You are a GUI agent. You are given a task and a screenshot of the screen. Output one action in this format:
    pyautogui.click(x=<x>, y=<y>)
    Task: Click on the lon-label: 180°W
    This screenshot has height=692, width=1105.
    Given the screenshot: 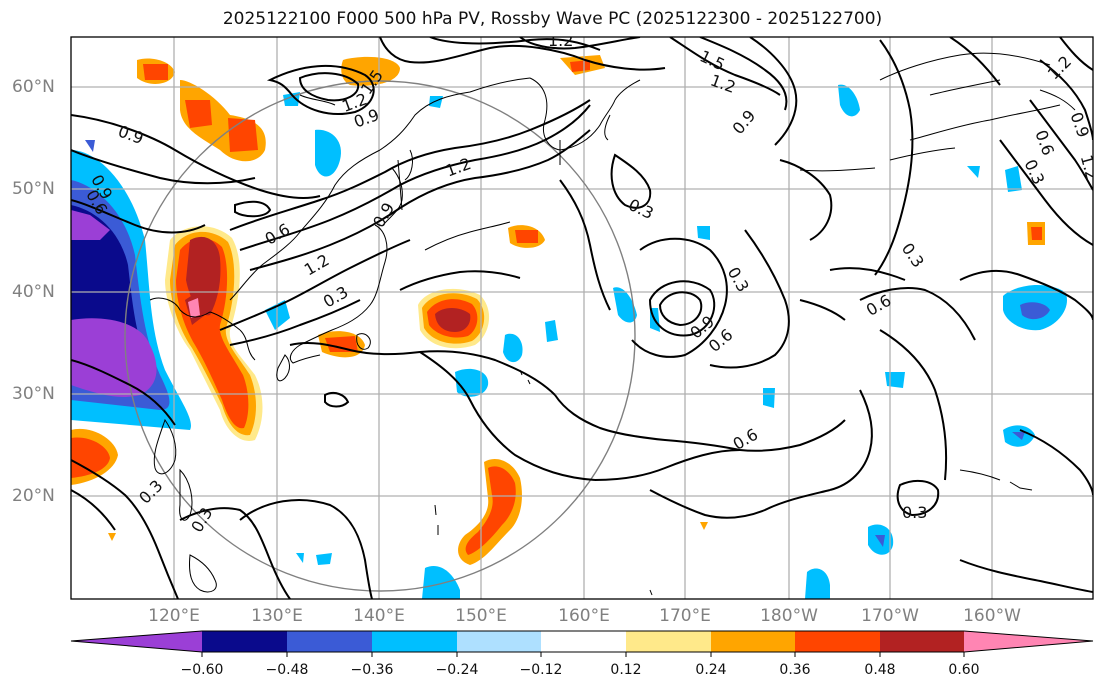 What is the action you would take?
    pyautogui.click(x=789, y=616)
    